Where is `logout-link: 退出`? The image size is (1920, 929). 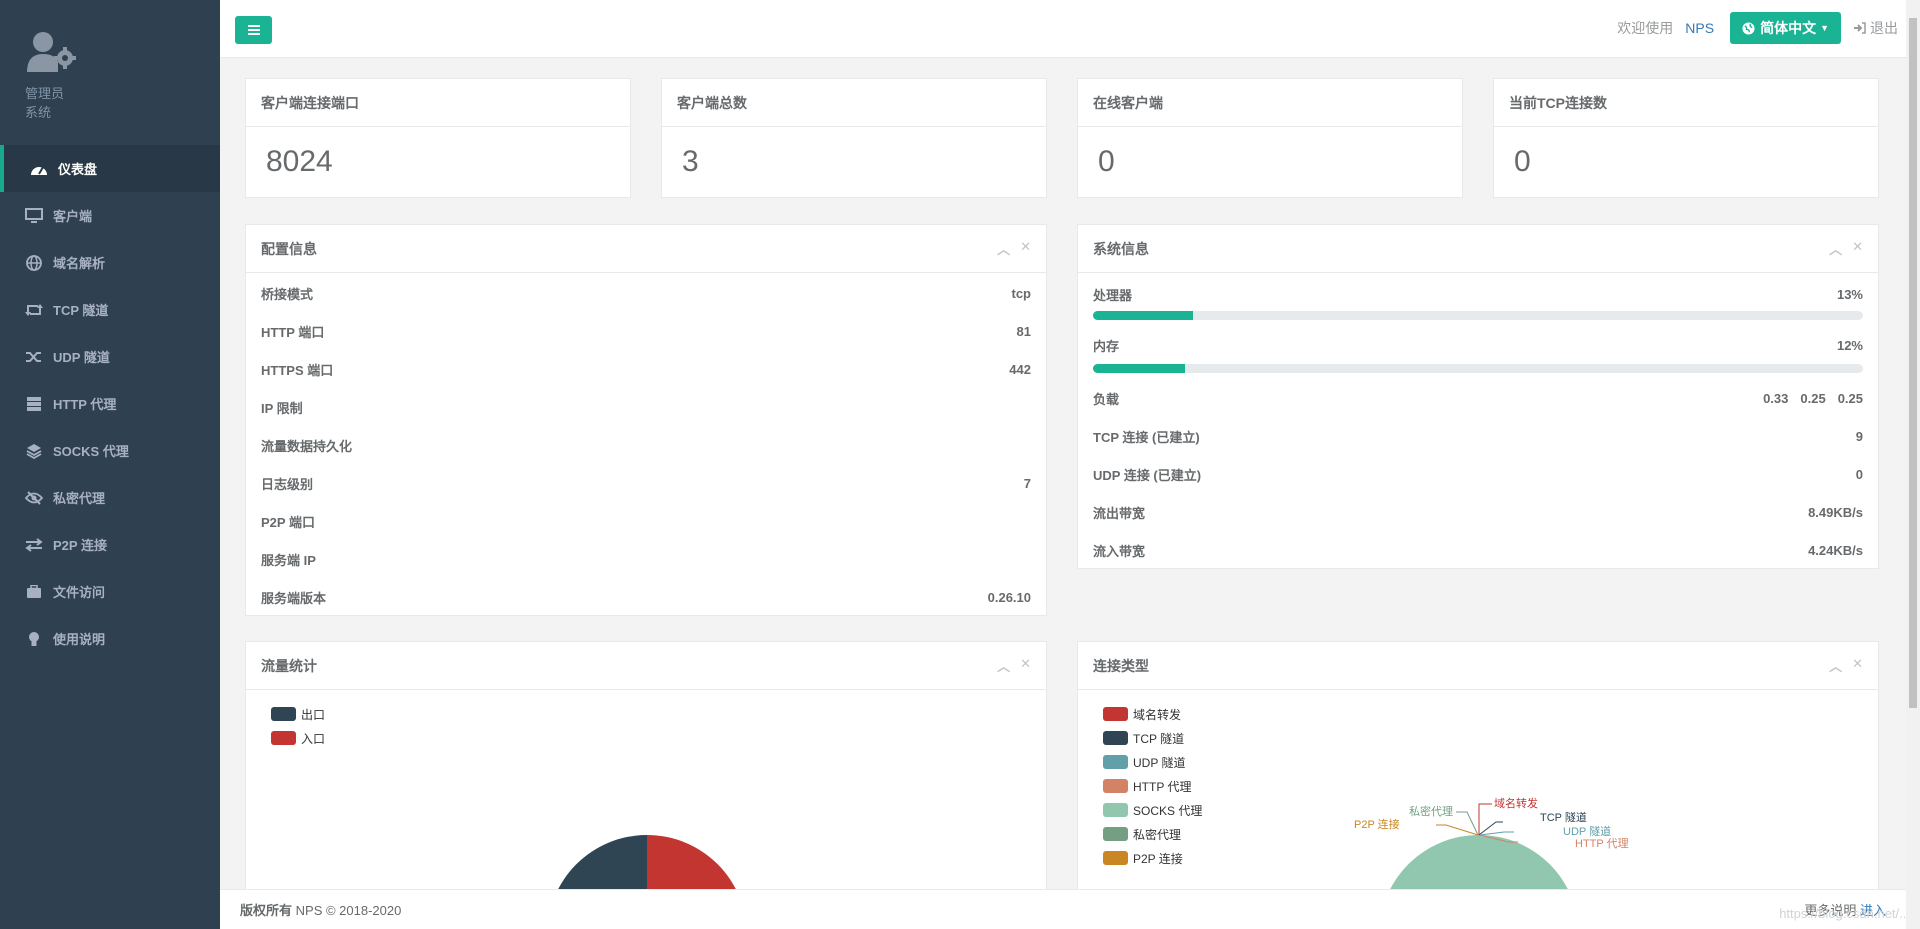
logout-link: 退出 is located at coordinates (1875, 28).